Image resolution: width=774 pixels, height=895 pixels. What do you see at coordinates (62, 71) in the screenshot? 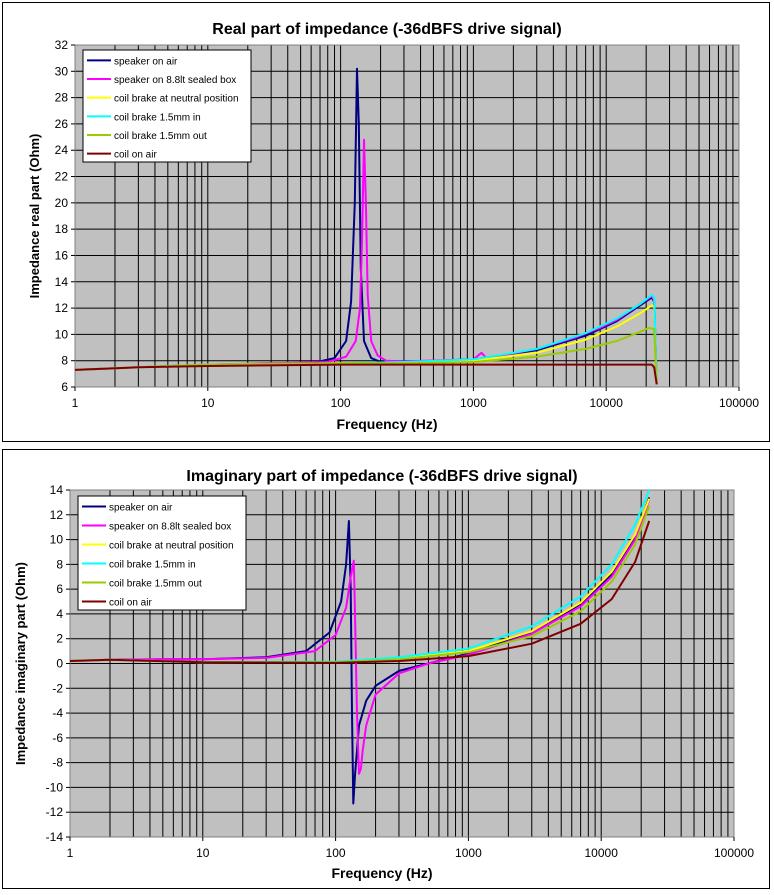
I see `y-tick-label: 30` at bounding box center [62, 71].